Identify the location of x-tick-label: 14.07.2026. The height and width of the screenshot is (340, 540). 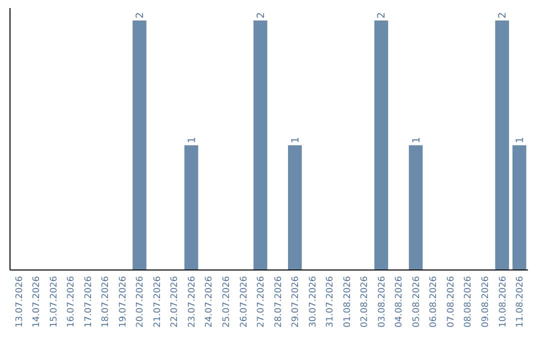
(37, 302).